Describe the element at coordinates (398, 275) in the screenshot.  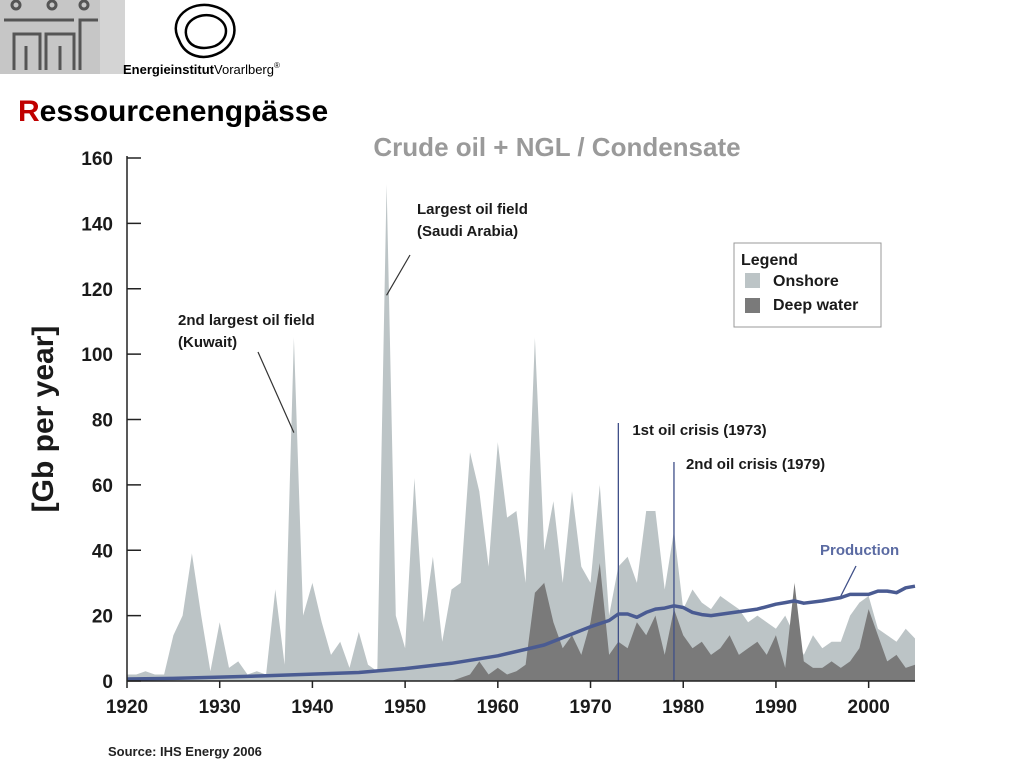
I see `annotation-pointer-saudi` at that location.